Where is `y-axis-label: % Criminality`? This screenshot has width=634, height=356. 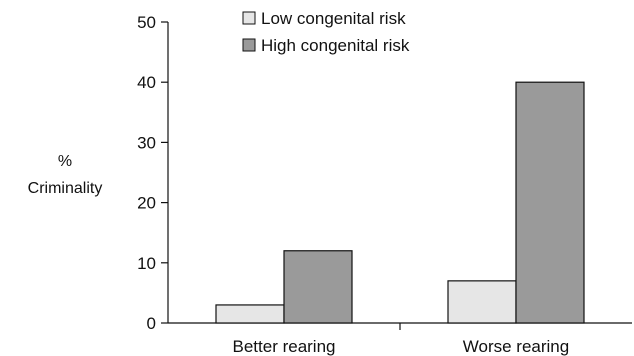 y-axis-label: % Criminality is located at coordinates (65, 175).